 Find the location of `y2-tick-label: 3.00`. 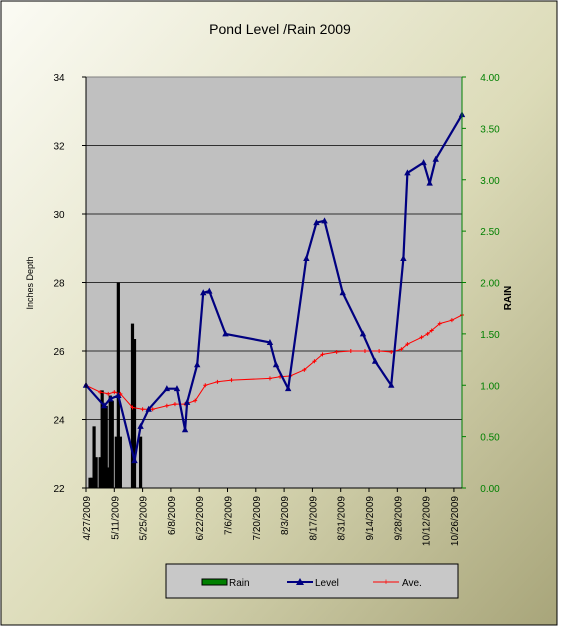

y2-tick-label: 3.00 is located at coordinates (490, 181).